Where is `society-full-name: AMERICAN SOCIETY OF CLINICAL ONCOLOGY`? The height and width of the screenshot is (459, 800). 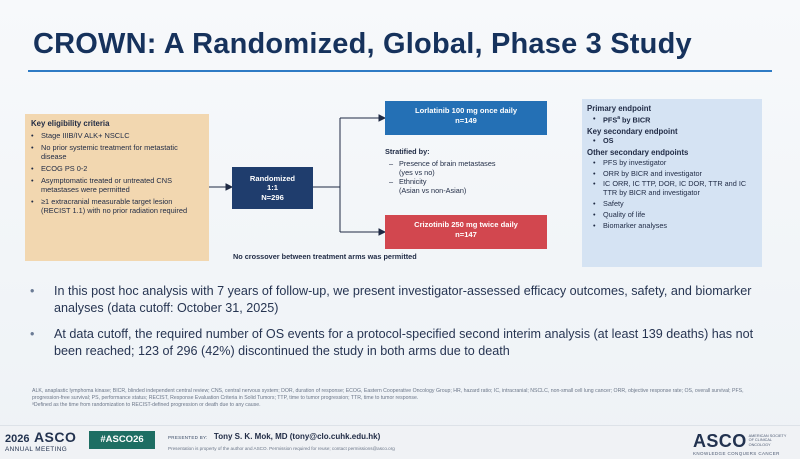
society-full-name: AMERICAN SOCIETY OF CLINICAL ONCOLOGY is located at coordinates (767, 440).